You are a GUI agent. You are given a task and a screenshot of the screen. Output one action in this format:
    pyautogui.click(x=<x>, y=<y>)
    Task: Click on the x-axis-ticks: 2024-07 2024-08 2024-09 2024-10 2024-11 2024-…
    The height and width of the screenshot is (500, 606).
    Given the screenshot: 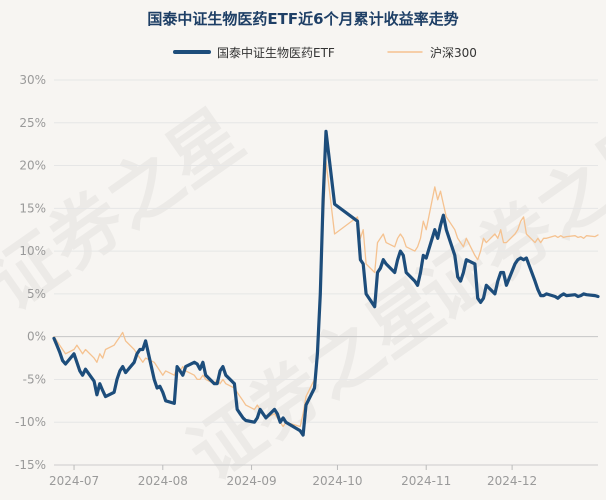 What is the action you would take?
    pyautogui.click(x=323, y=476)
    